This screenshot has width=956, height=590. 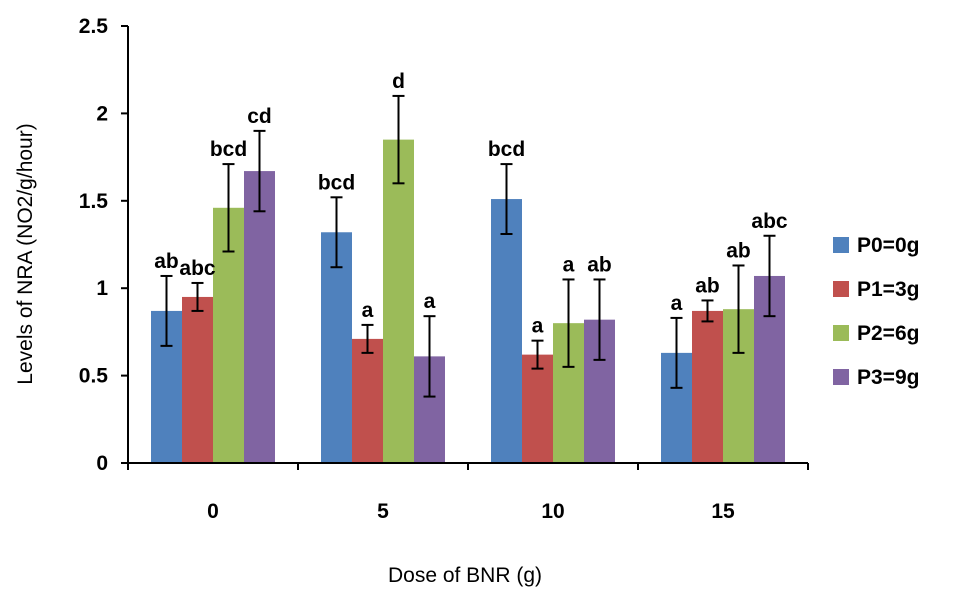 What do you see at coordinates (367, 400) in the screenshot?
I see `bar-P1=3g-dose-5` at bounding box center [367, 400].